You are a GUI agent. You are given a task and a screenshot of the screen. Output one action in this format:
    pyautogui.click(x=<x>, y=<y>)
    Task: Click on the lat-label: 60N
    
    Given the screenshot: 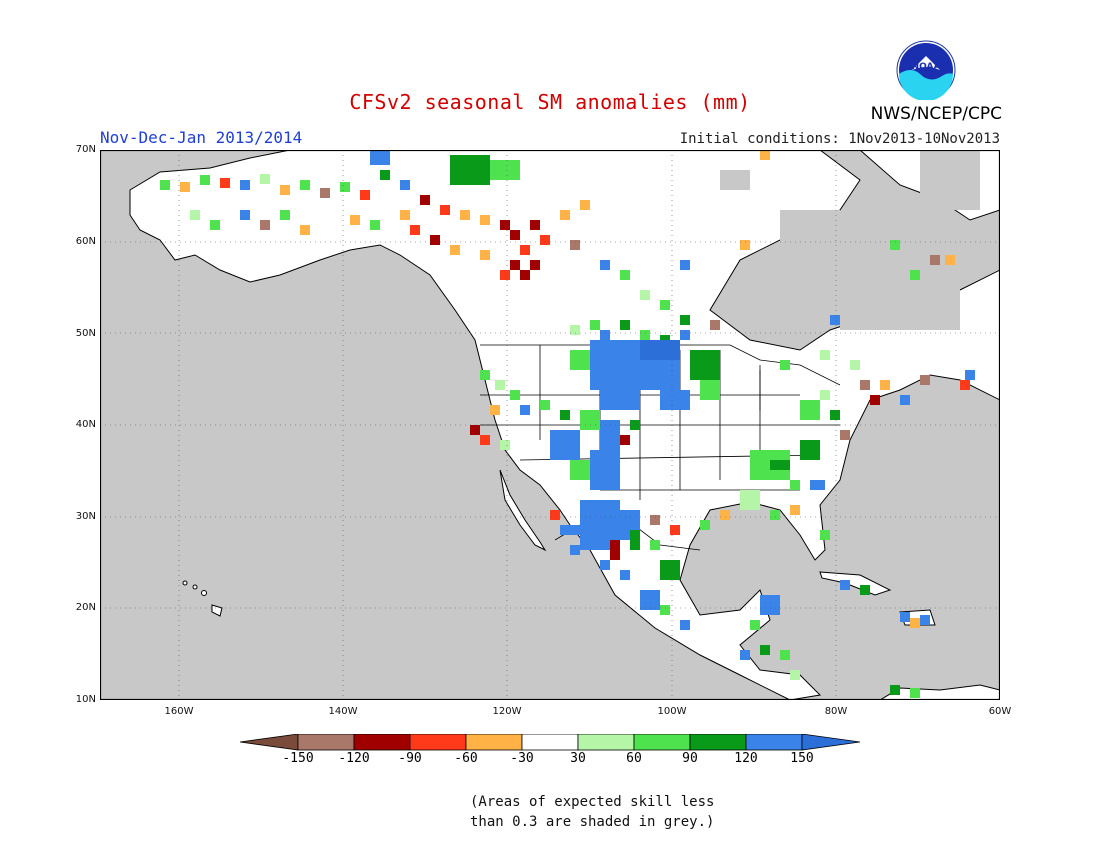 What is the action you would take?
    pyautogui.click(x=85, y=241)
    